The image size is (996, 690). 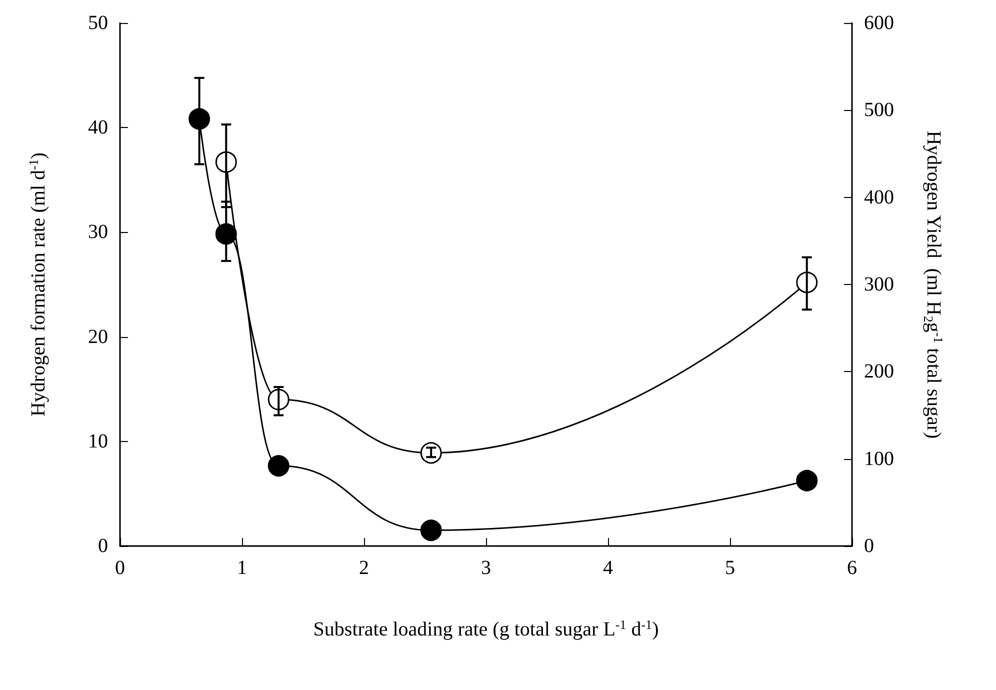 What do you see at coordinates (98, 232) in the screenshot?
I see `y-tick-label: 30` at bounding box center [98, 232].